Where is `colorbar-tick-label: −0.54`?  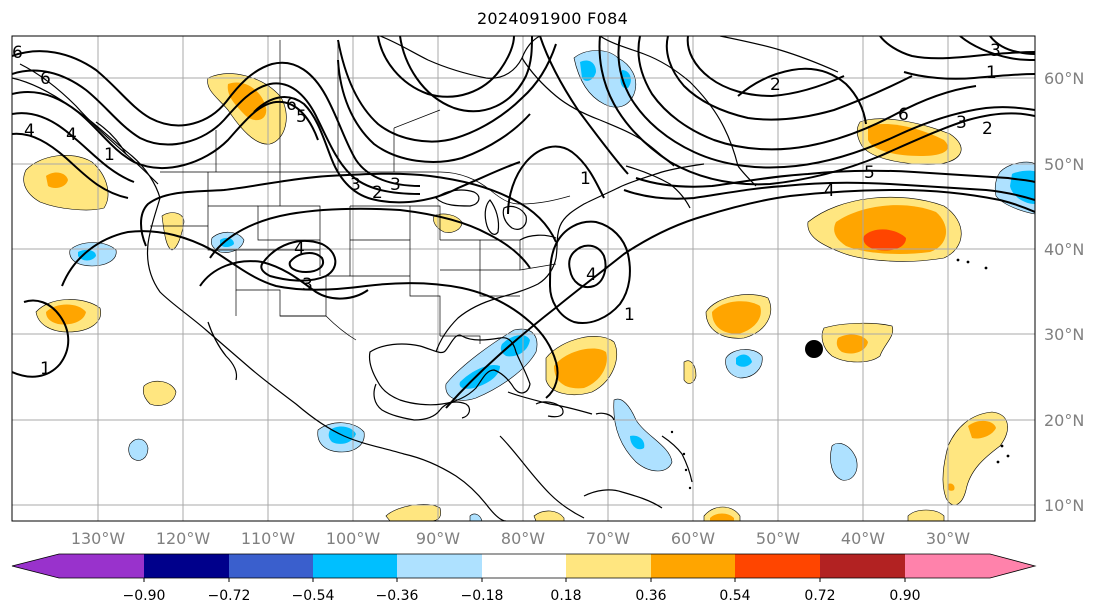
colorbar-tick-label: −0.54 is located at coordinates (313, 596).